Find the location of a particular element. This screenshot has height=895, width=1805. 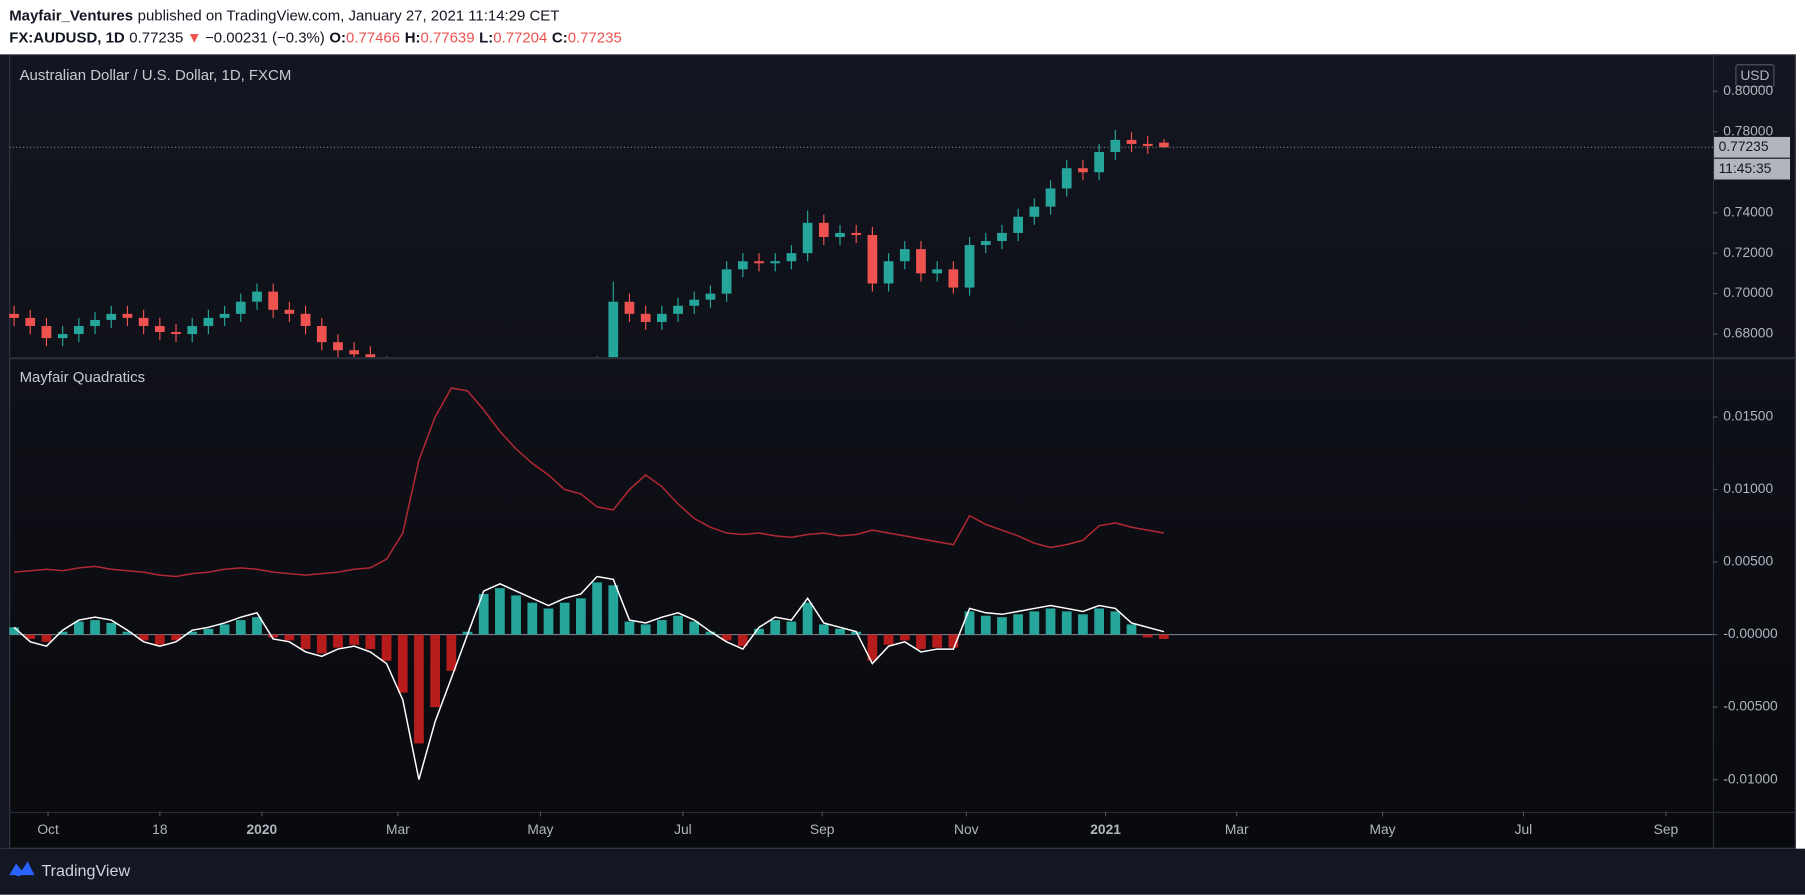

unit-box is located at coordinates (1755, 76).